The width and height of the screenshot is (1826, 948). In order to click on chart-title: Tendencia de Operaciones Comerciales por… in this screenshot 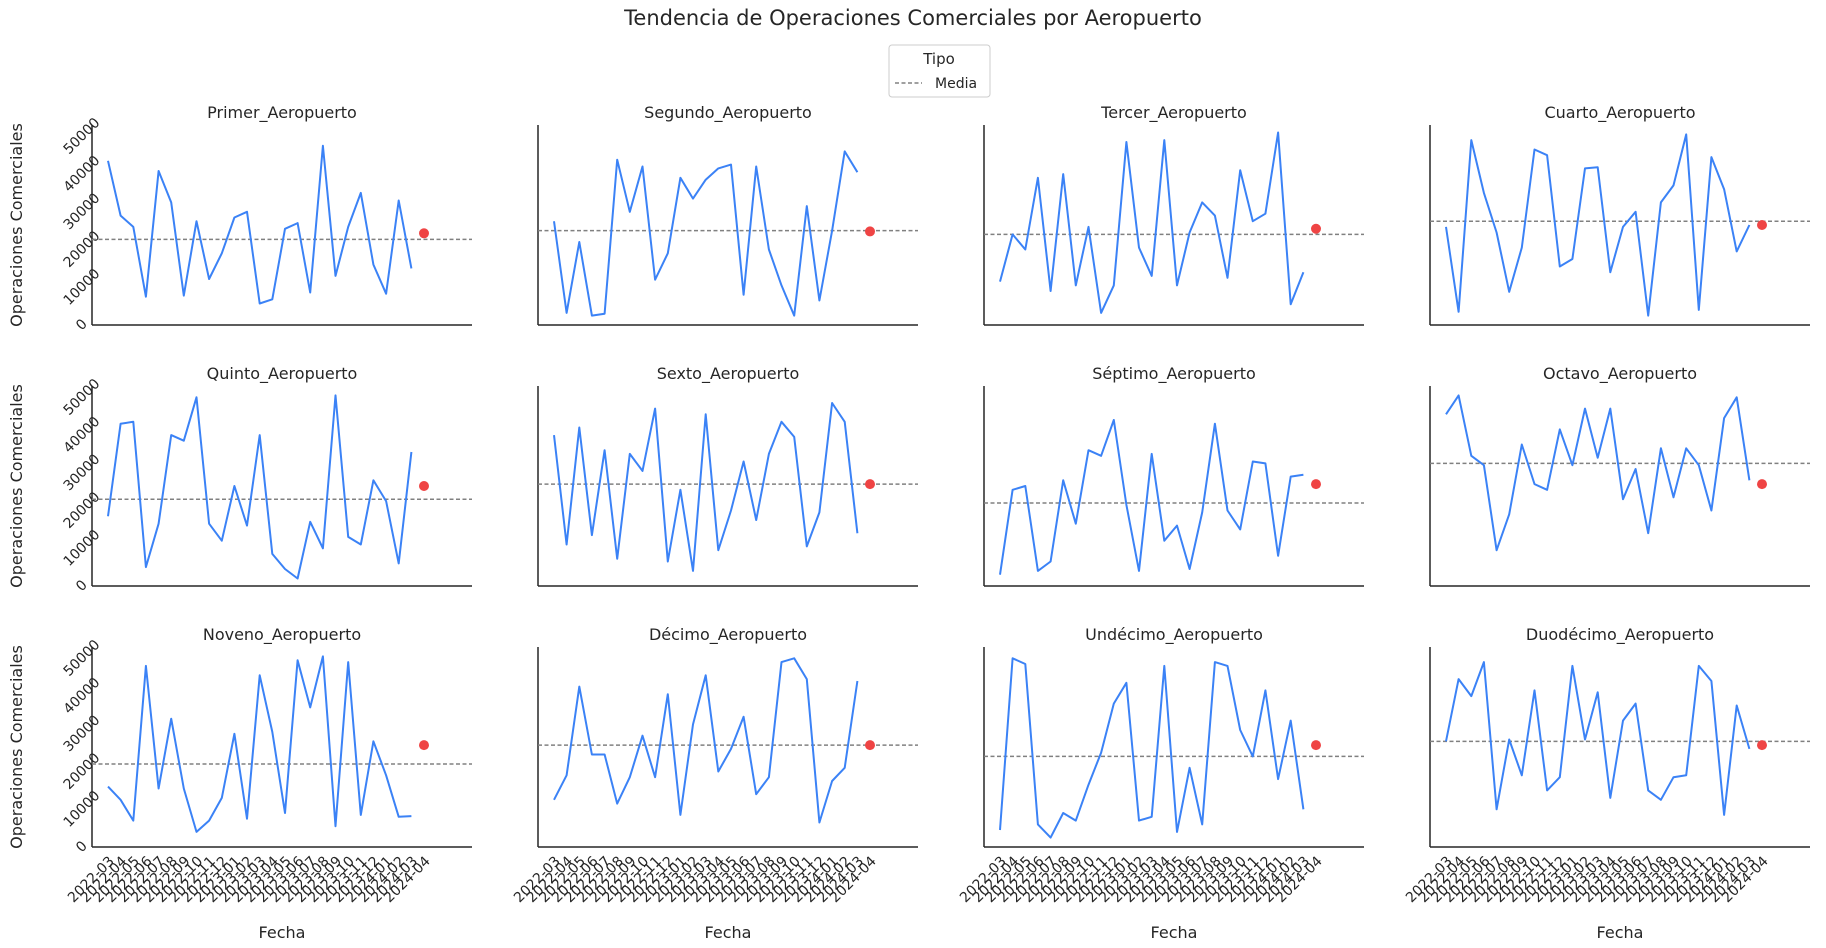, I will do `click(912, 18)`.